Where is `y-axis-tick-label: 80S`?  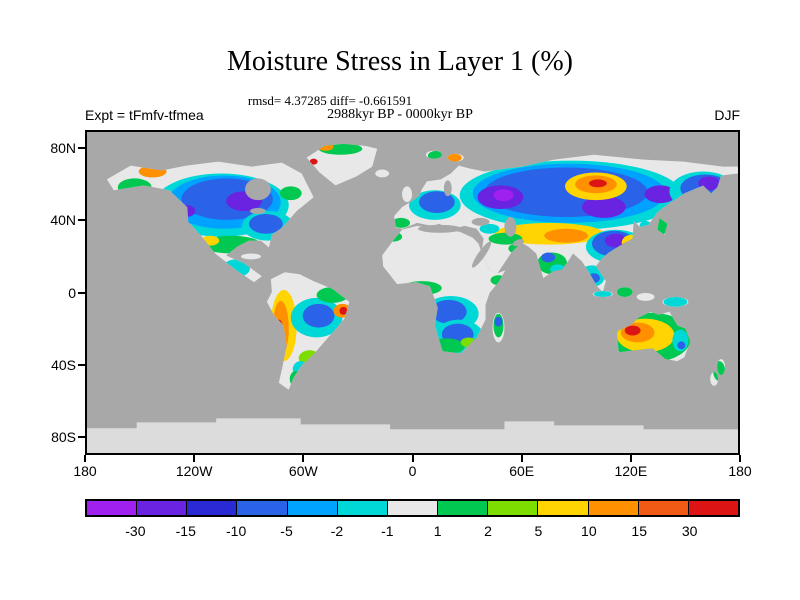
y-axis-tick-label: 80S is located at coordinates (63, 436).